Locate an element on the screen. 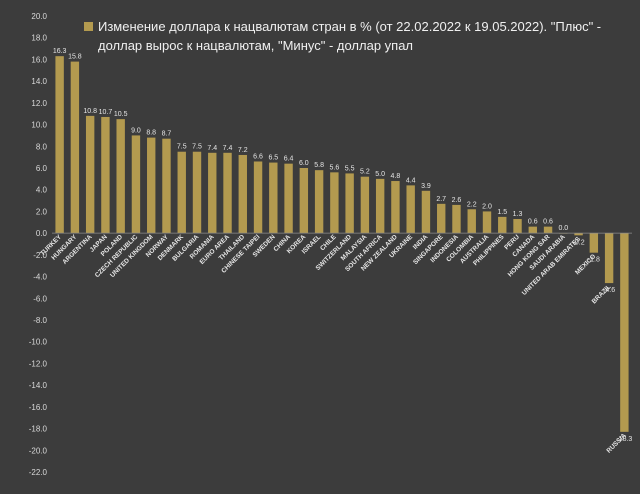 The width and height of the screenshot is (640, 494). value-label: 4.4 is located at coordinates (411, 180).